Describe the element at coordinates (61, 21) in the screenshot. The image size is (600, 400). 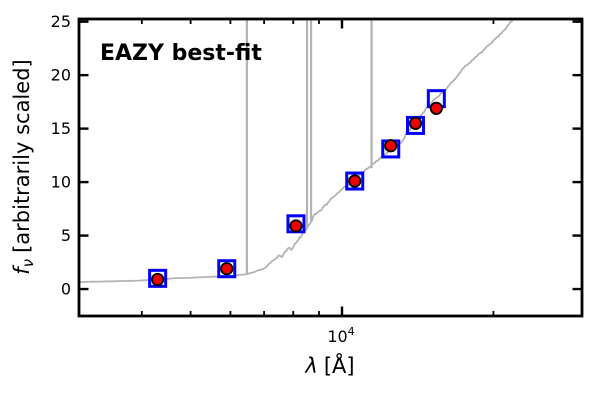
I see `y-tick-label: 25` at that location.